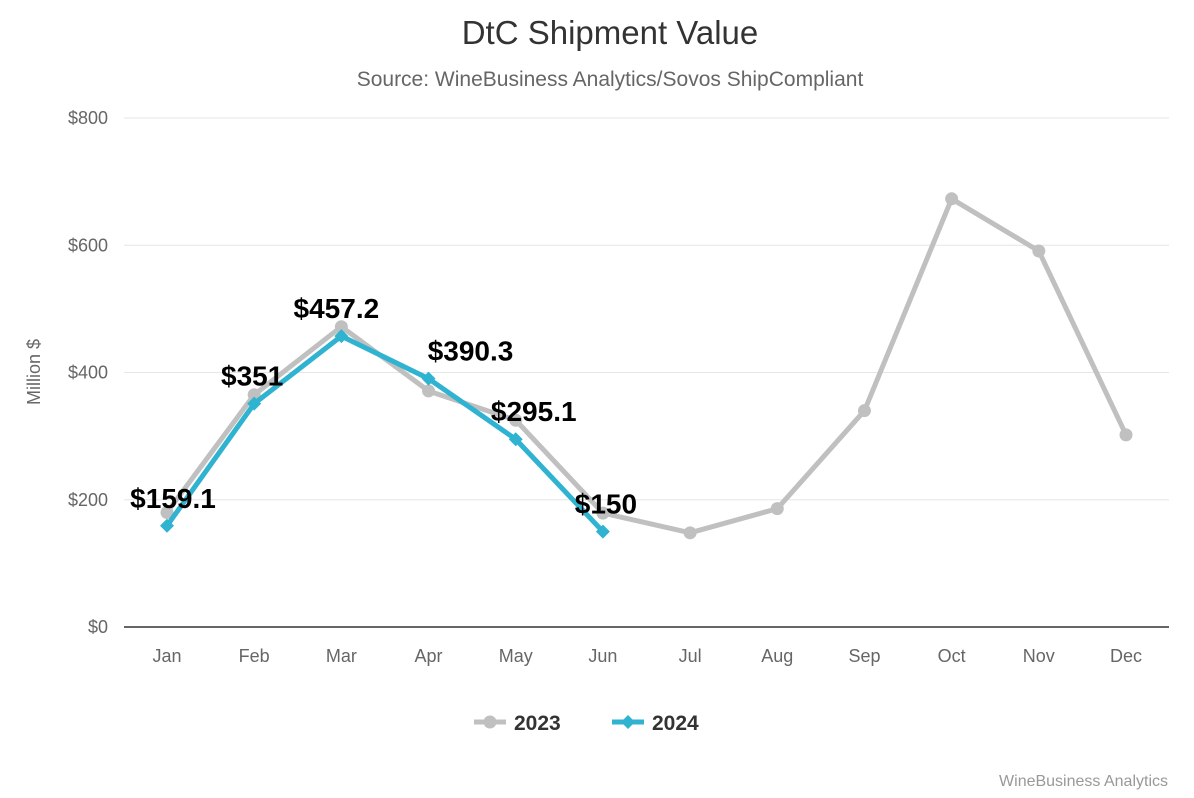 This screenshot has width=1194, height=798. Describe the element at coordinates (88, 500) in the screenshot. I see `y-tick-label: $200` at that location.